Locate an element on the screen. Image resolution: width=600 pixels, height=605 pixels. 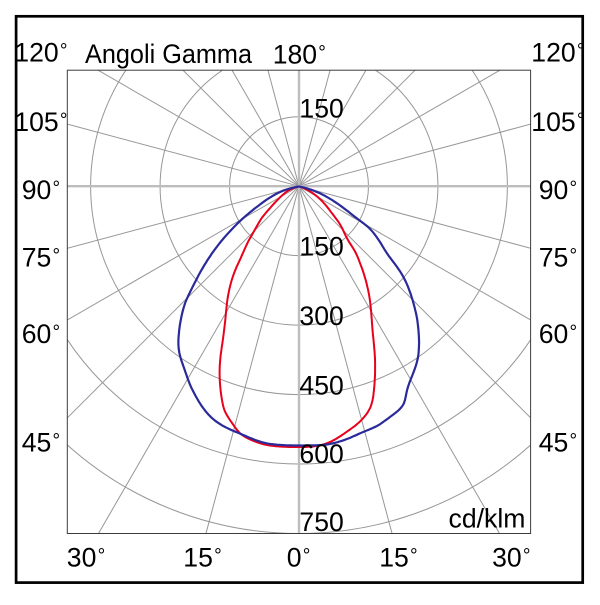
svg-text: cd/klm is located at coordinates (487, 518).